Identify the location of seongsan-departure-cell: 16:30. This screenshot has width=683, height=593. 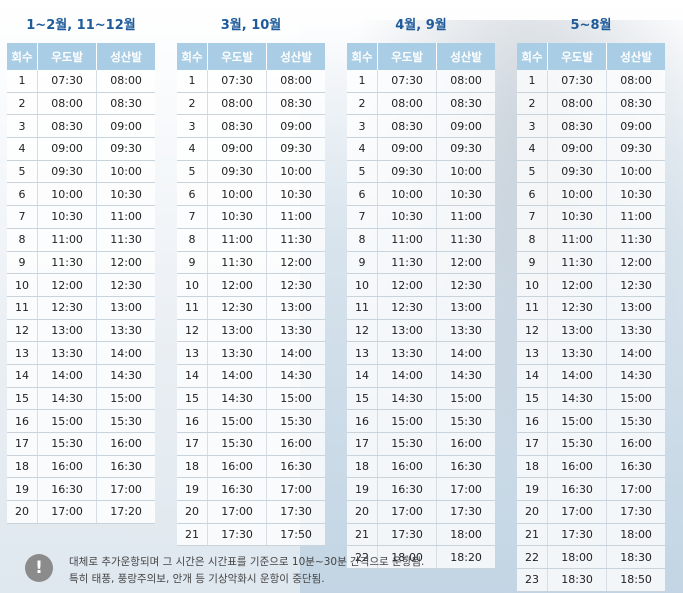
(635, 467).